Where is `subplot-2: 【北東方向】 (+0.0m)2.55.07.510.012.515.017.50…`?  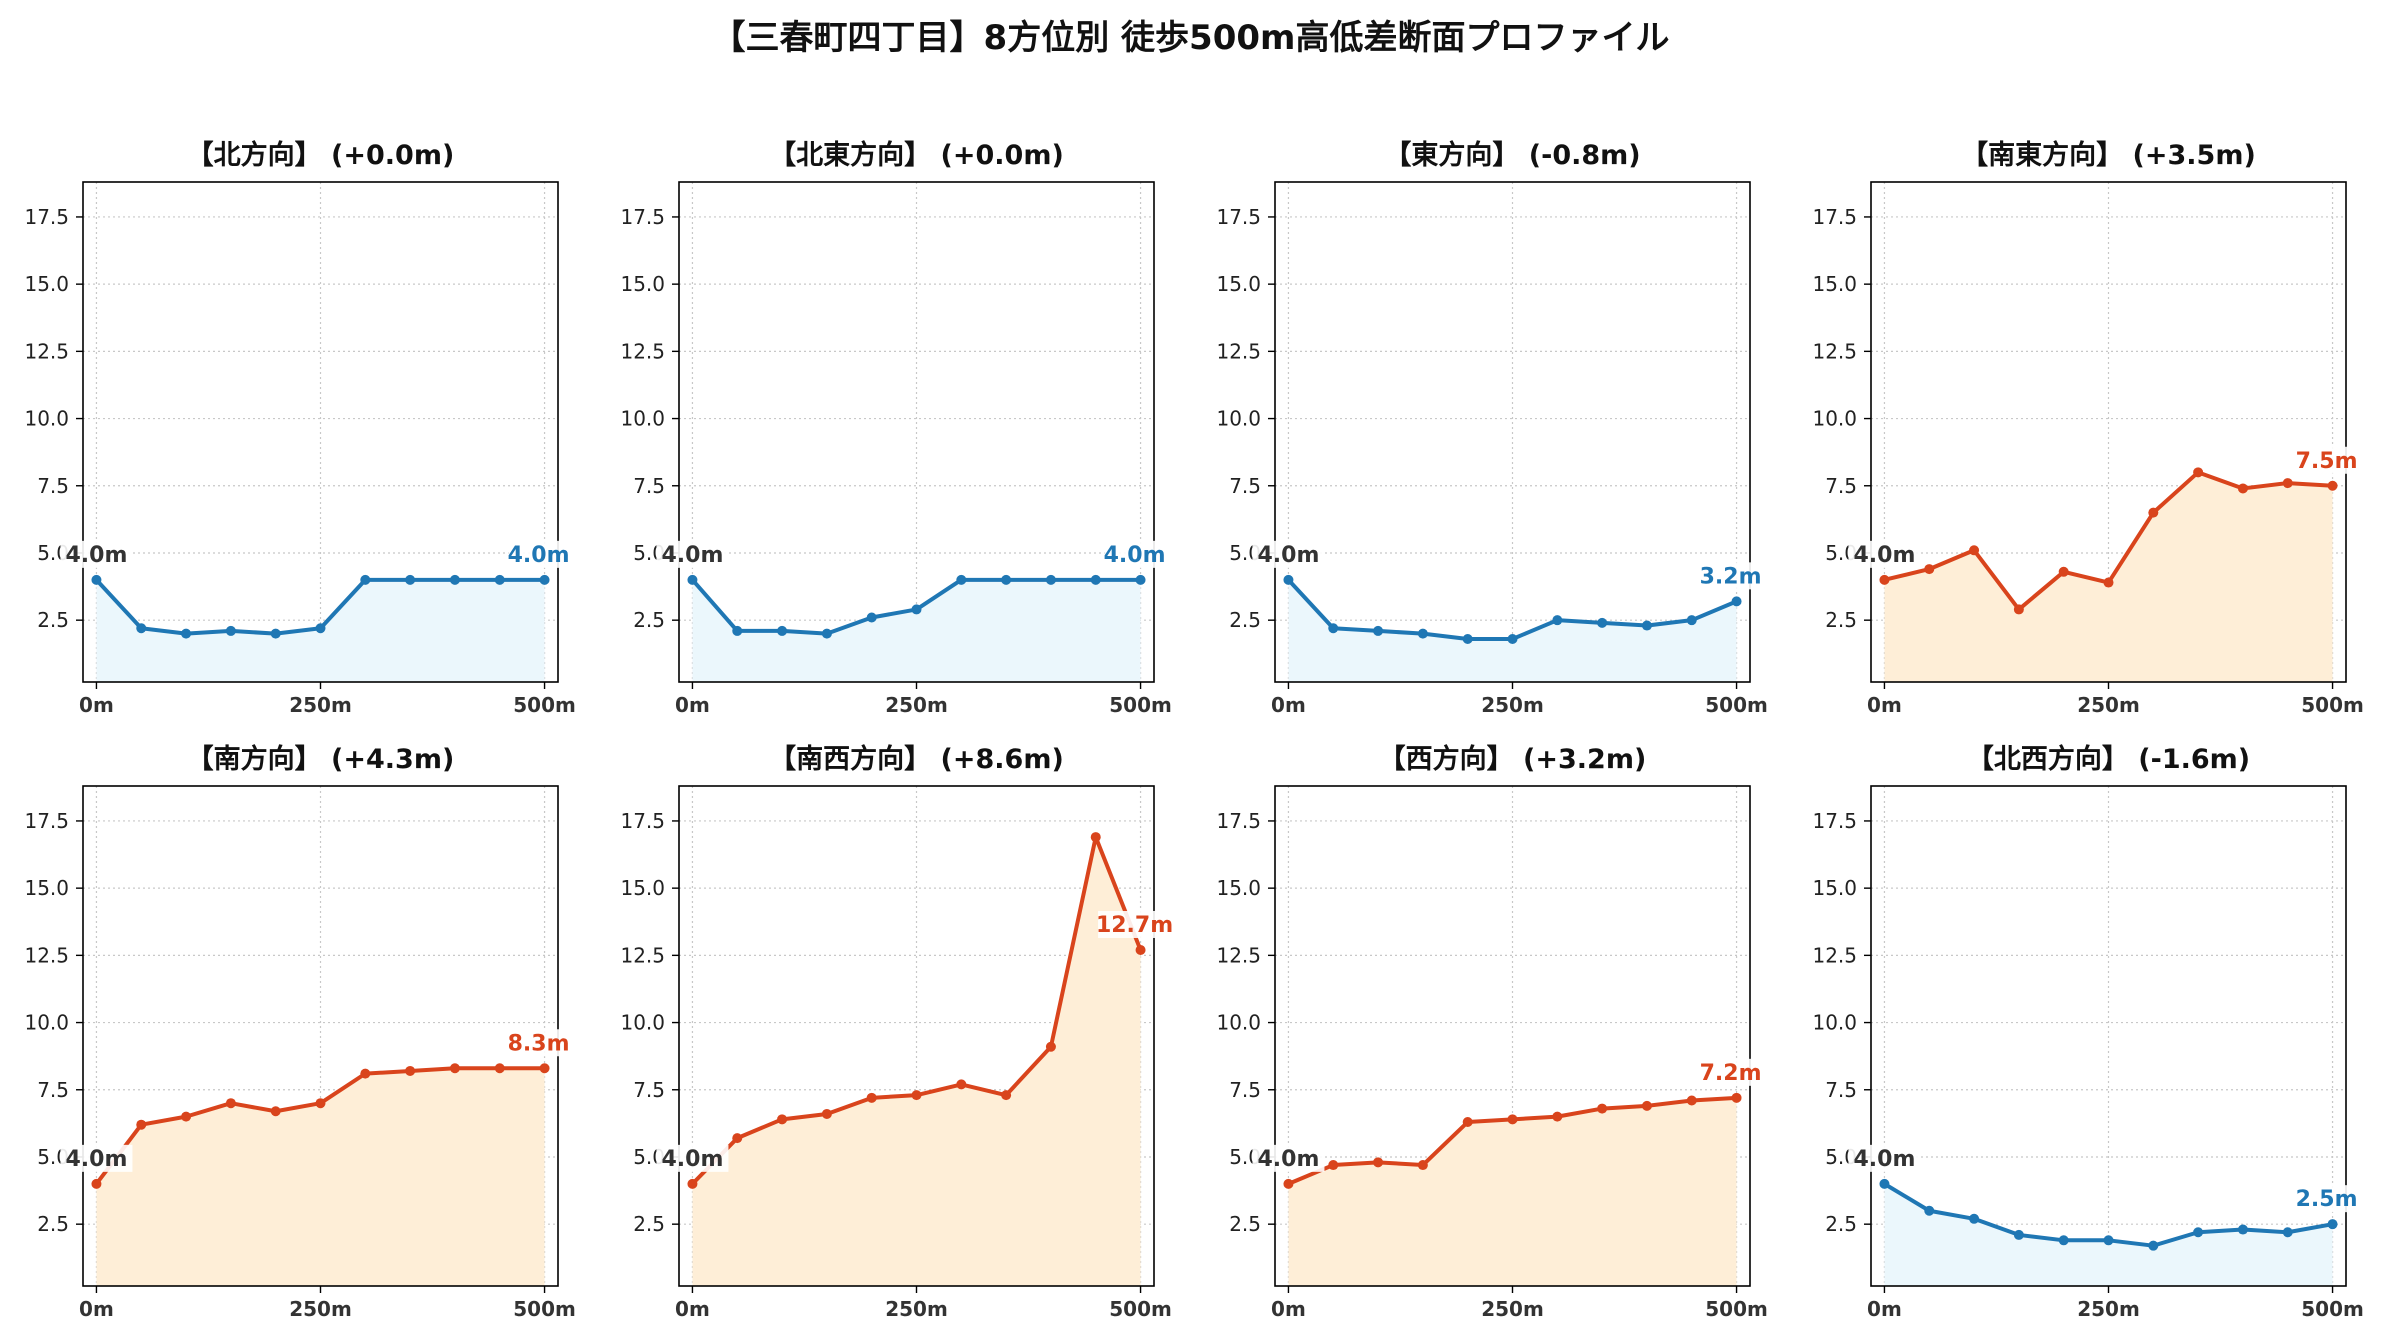
subplot-2: 【北東方向】 (+0.0m)2.55.07.510.012.515.017.50… is located at coordinates (895, 428).